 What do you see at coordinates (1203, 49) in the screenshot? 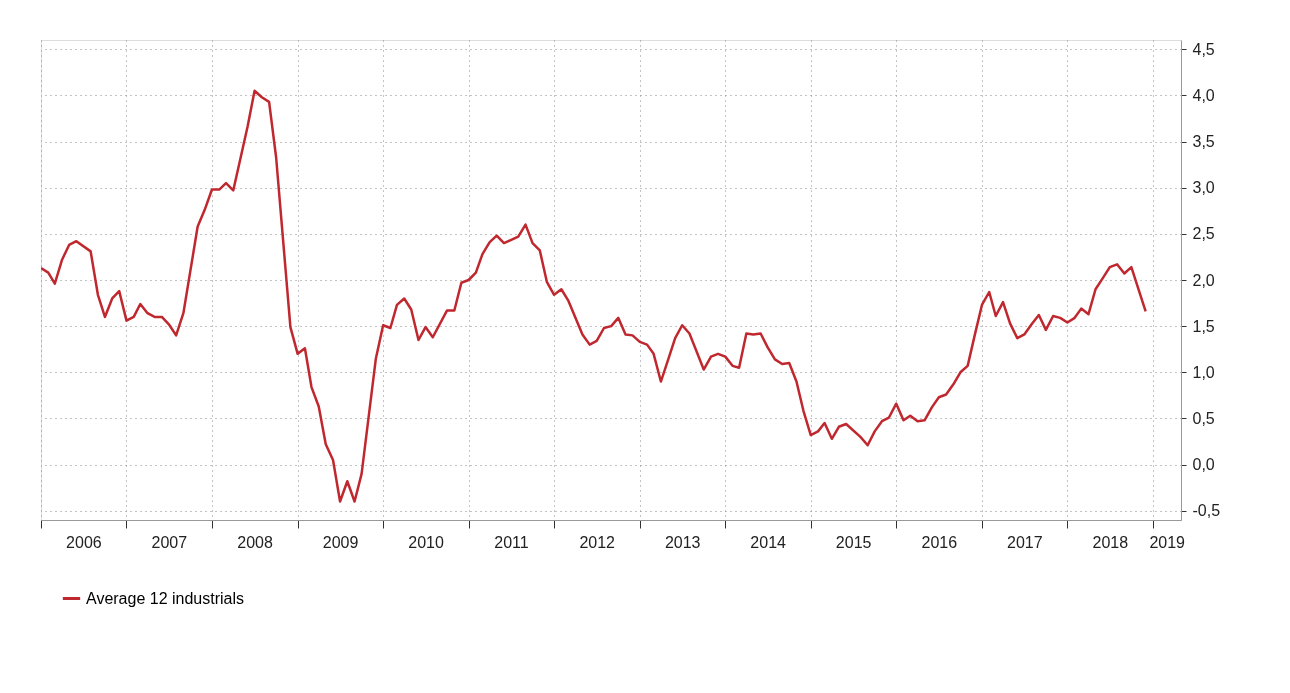
I see `y-tick-label: 4,5` at bounding box center [1203, 49].